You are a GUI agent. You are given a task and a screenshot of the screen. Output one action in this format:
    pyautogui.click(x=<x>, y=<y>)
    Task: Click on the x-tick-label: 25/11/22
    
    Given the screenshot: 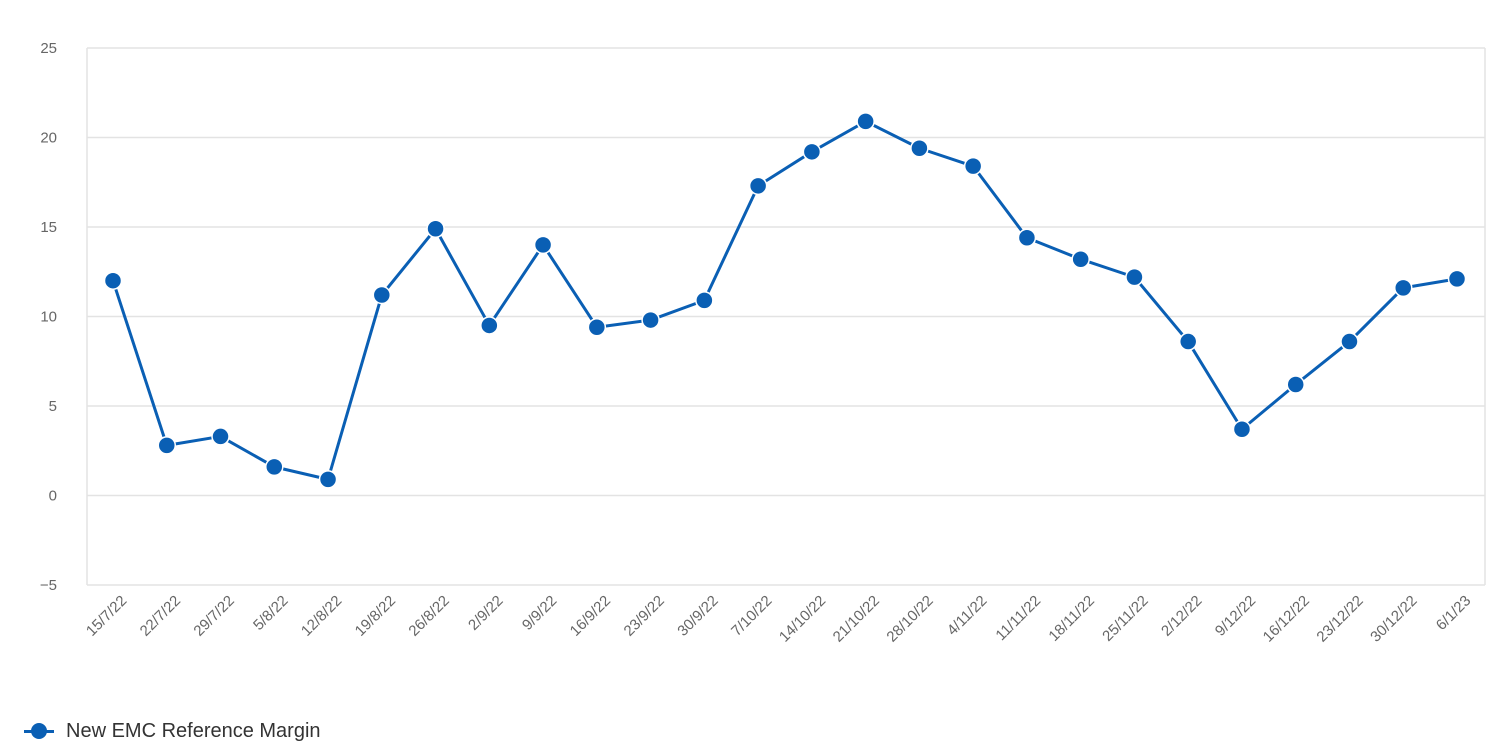 What is the action you would take?
    pyautogui.click(x=1125, y=618)
    